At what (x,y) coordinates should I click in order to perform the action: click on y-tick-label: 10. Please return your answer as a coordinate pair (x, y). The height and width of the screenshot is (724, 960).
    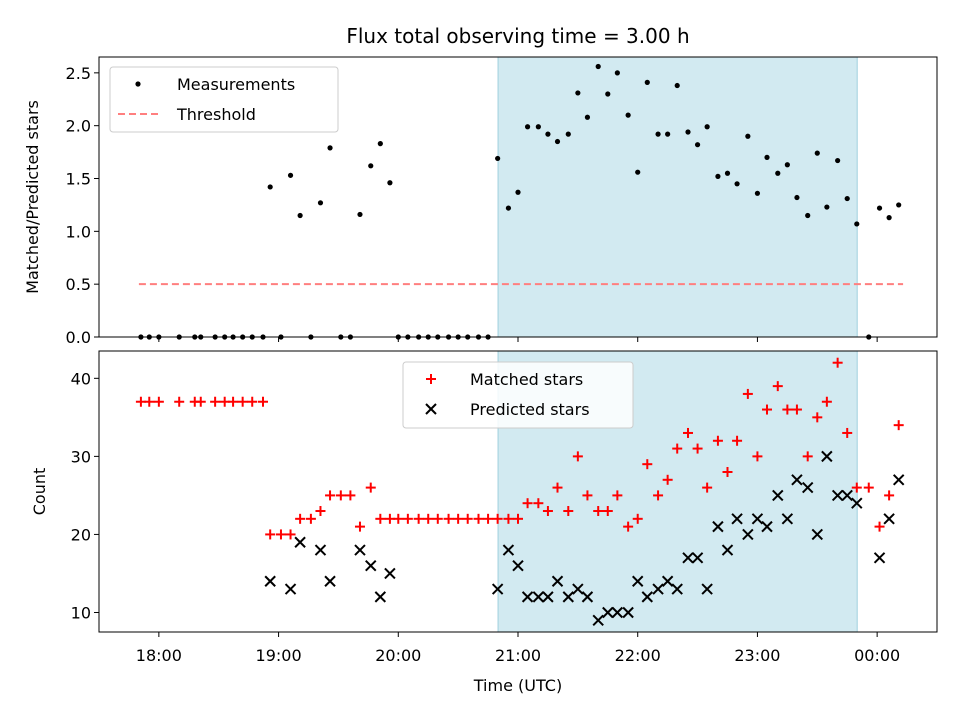
    Looking at the image, I should click on (81, 612).